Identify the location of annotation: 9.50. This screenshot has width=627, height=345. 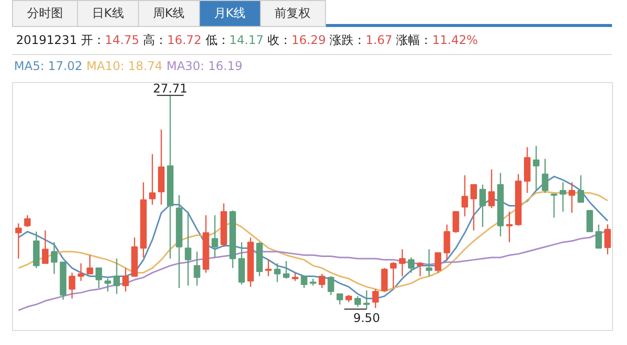
(366, 318).